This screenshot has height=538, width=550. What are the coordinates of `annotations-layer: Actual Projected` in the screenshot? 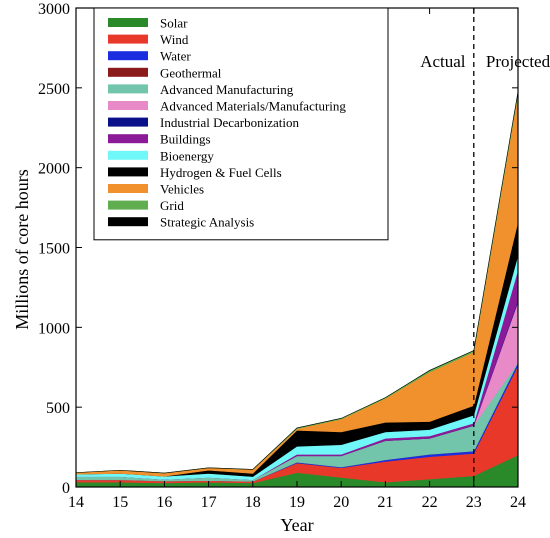 It's located at (485, 61).